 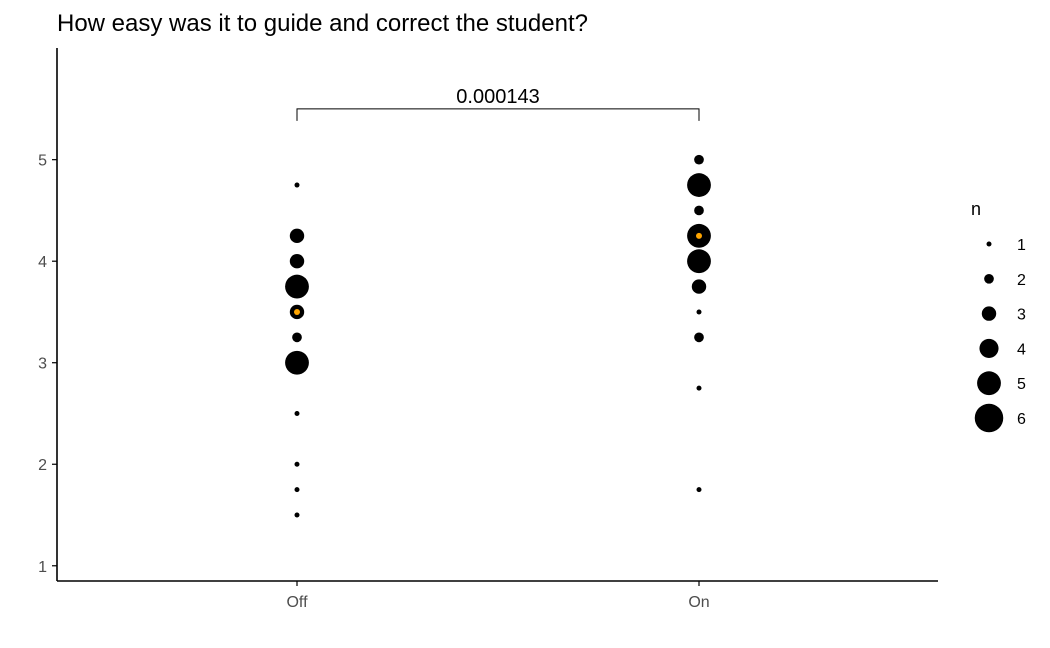 I want to click on legend-label-3: 3, so click(x=1021, y=315).